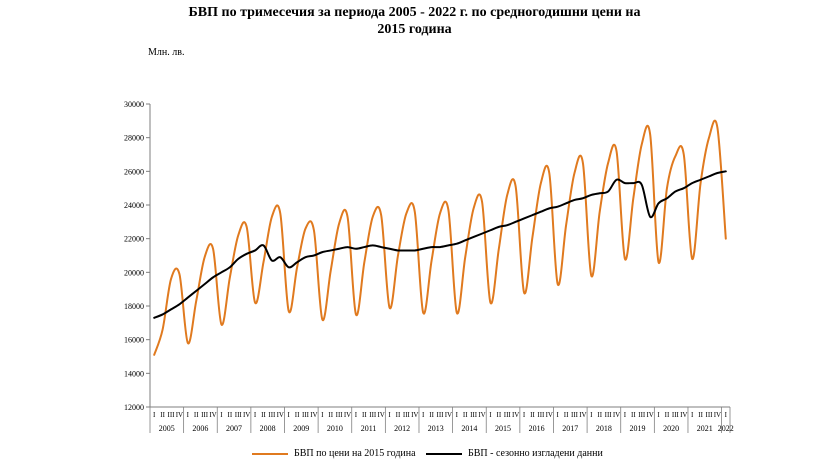 Image resolution: width=829 pixels, height=466 pixels. What do you see at coordinates (134, 306) in the screenshot?
I see `y-tick-label: 18000` at bounding box center [134, 306].